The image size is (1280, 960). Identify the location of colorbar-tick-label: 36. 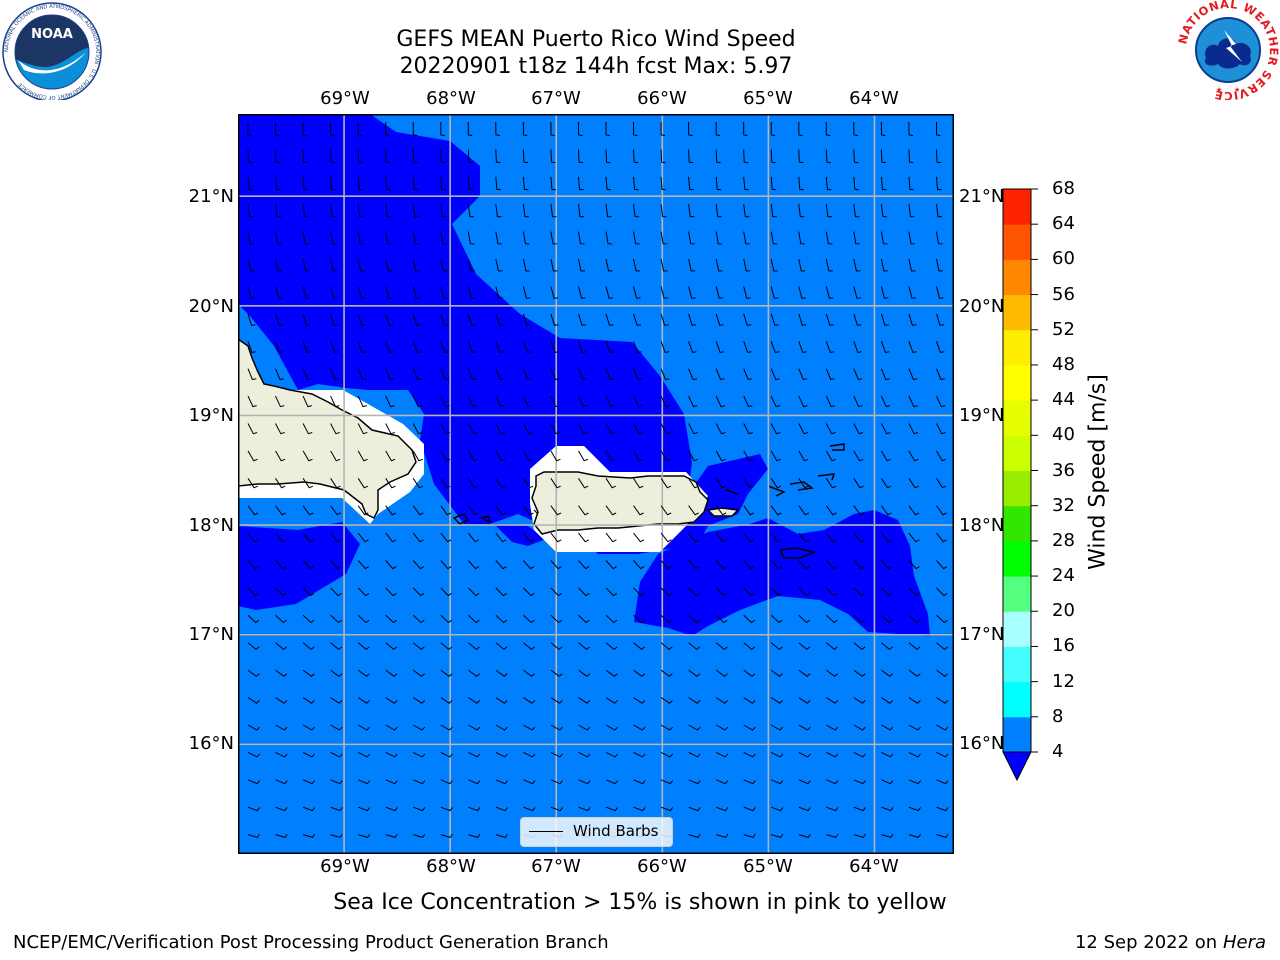
(1063, 470).